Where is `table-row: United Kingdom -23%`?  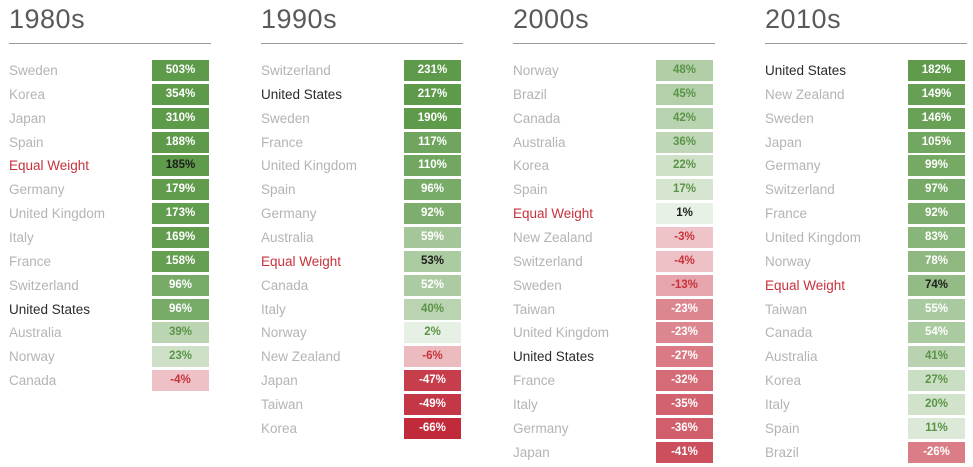
table-row: United Kingdom -23% is located at coordinates (614, 333).